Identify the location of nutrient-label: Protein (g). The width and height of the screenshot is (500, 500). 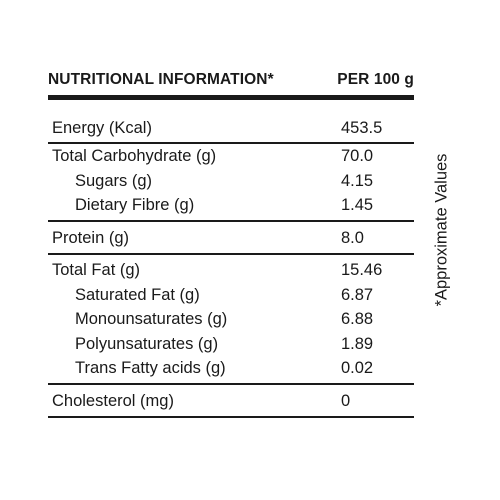
(91, 238).